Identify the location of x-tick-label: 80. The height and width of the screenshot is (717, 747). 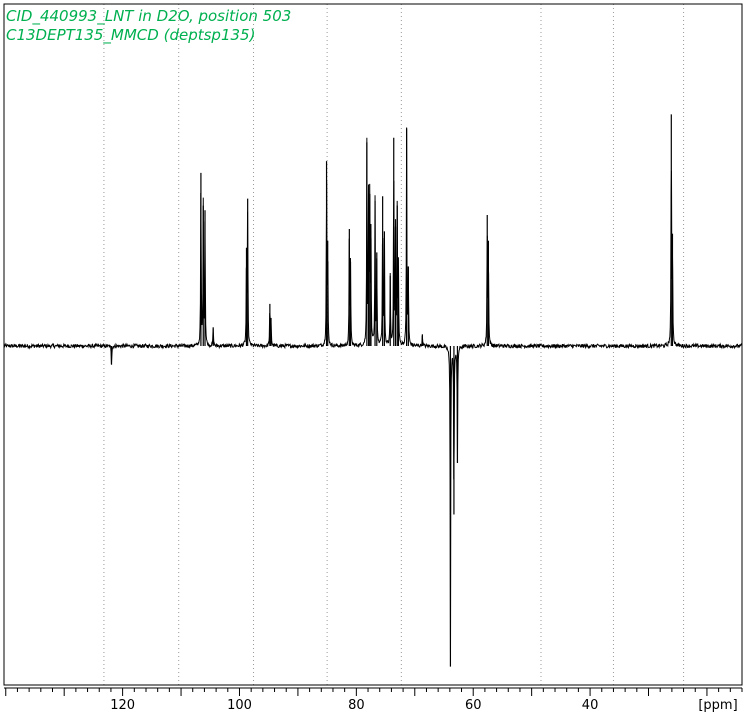
(356, 705).